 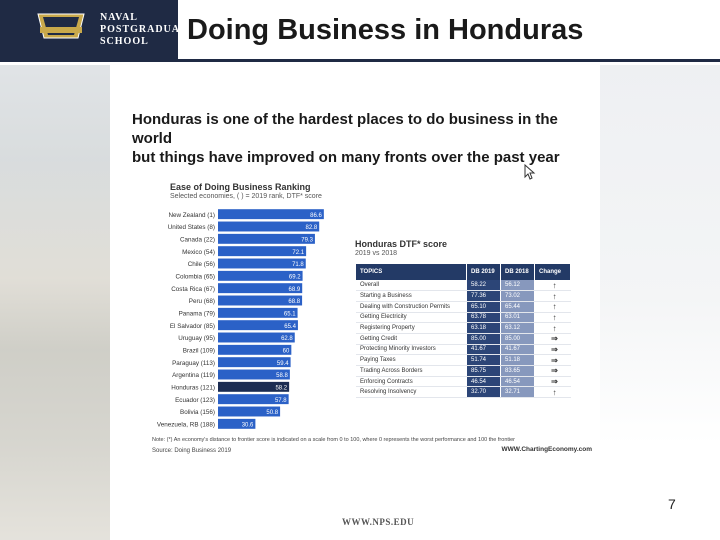 What do you see at coordinates (483, 339) in the screenshot?
I see `dti-2019-cell: 85.00` at bounding box center [483, 339].